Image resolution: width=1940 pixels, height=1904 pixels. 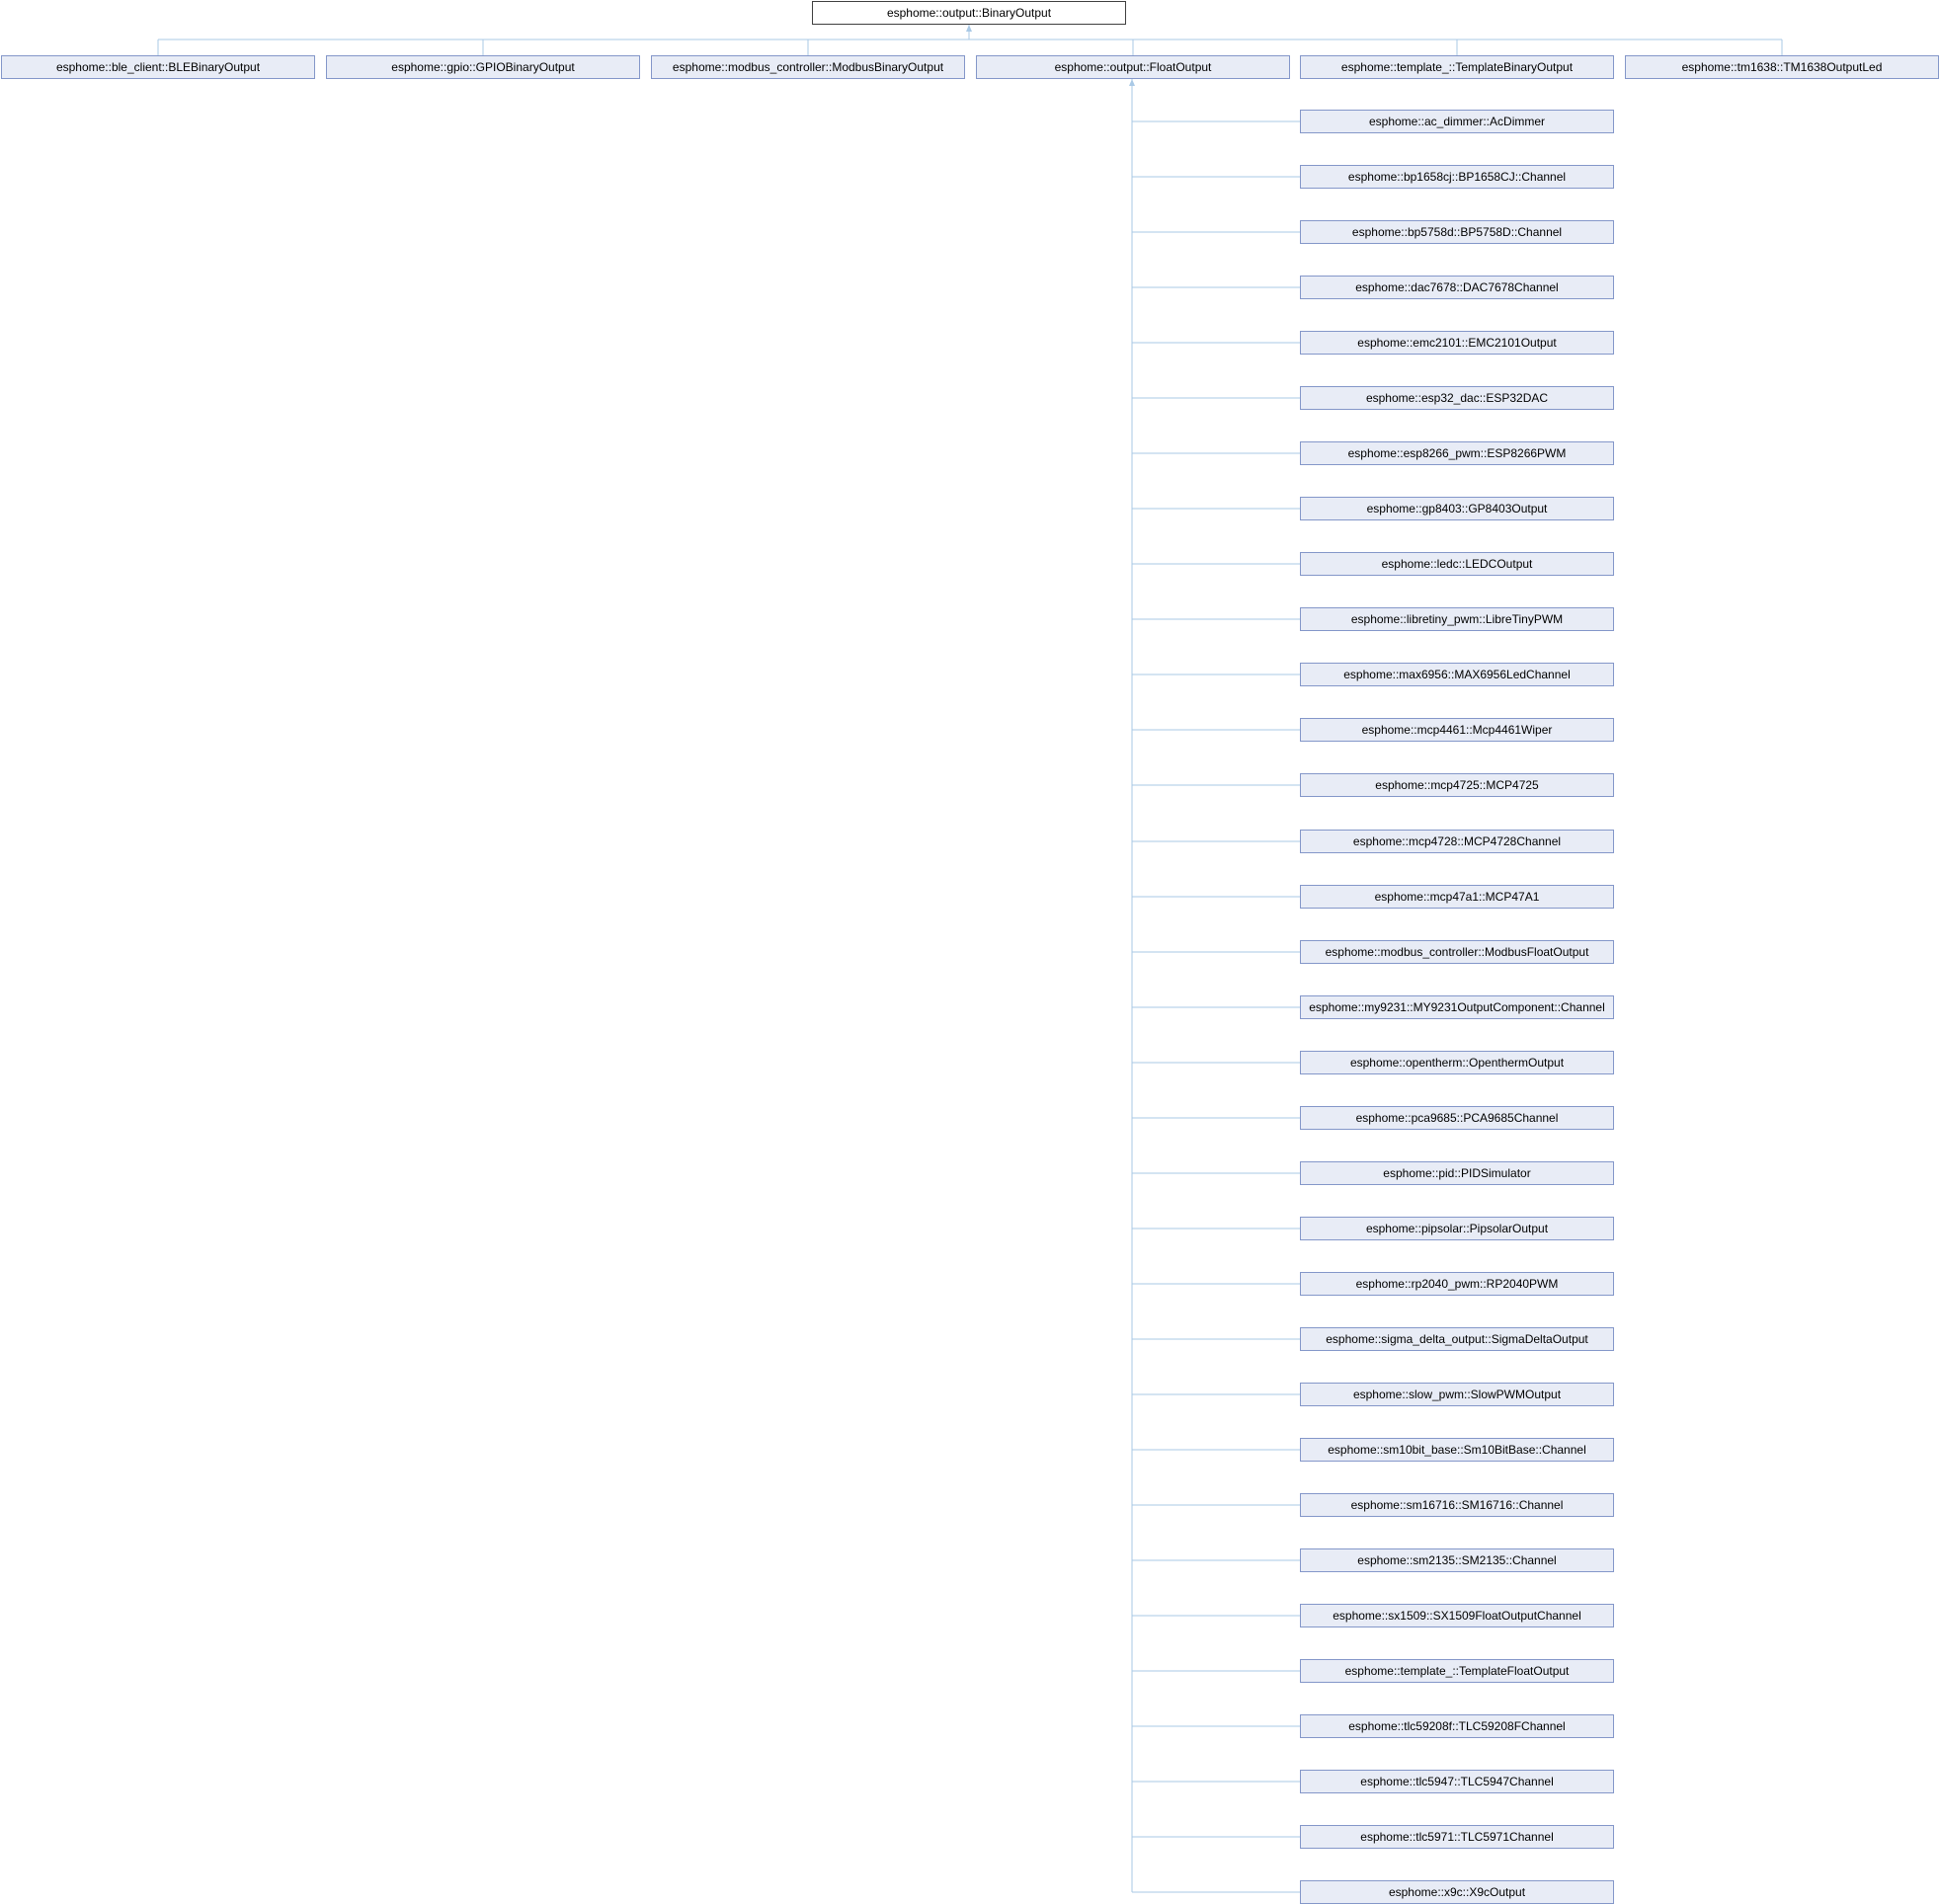 What do you see at coordinates (1457, 1118) in the screenshot?
I see `class-node-pca9685-pca9685channel: esphome::pca9685::PCA9685Channel` at bounding box center [1457, 1118].